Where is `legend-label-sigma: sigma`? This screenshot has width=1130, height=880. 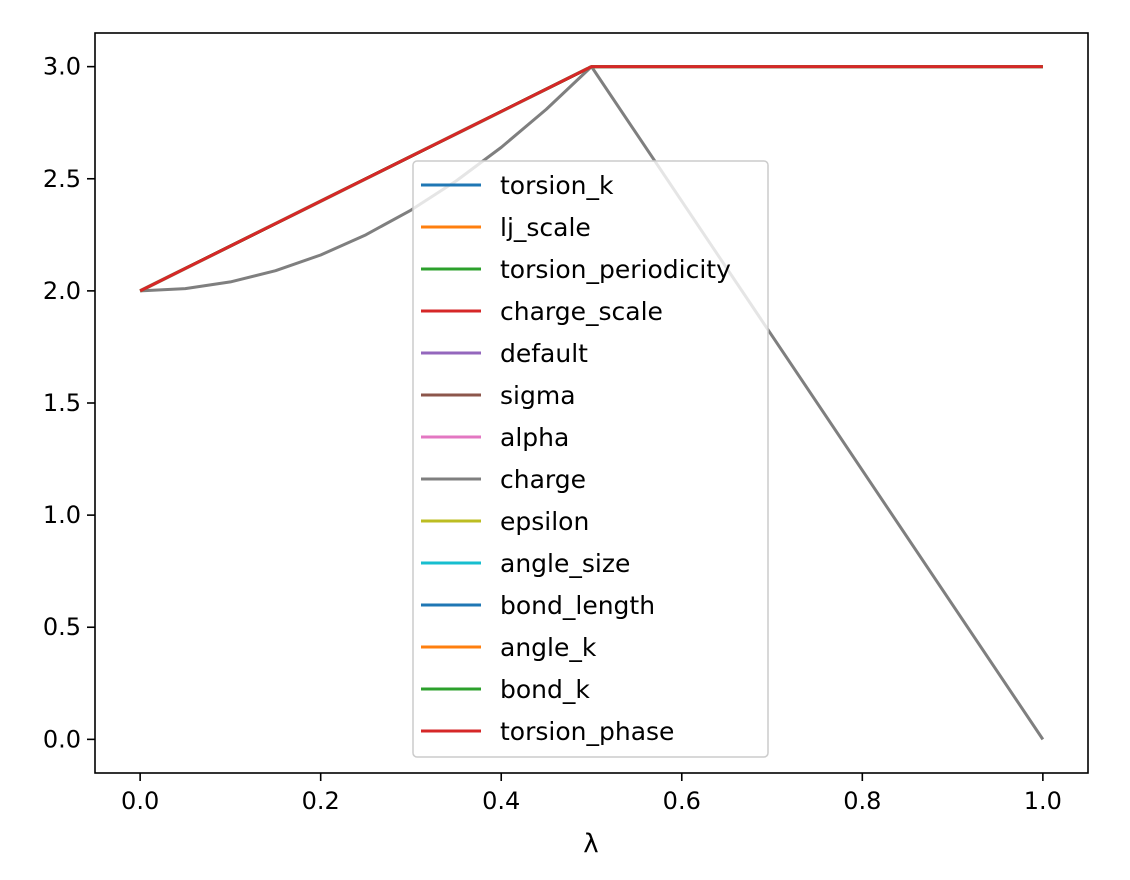 legend-label-sigma: sigma is located at coordinates (538, 395).